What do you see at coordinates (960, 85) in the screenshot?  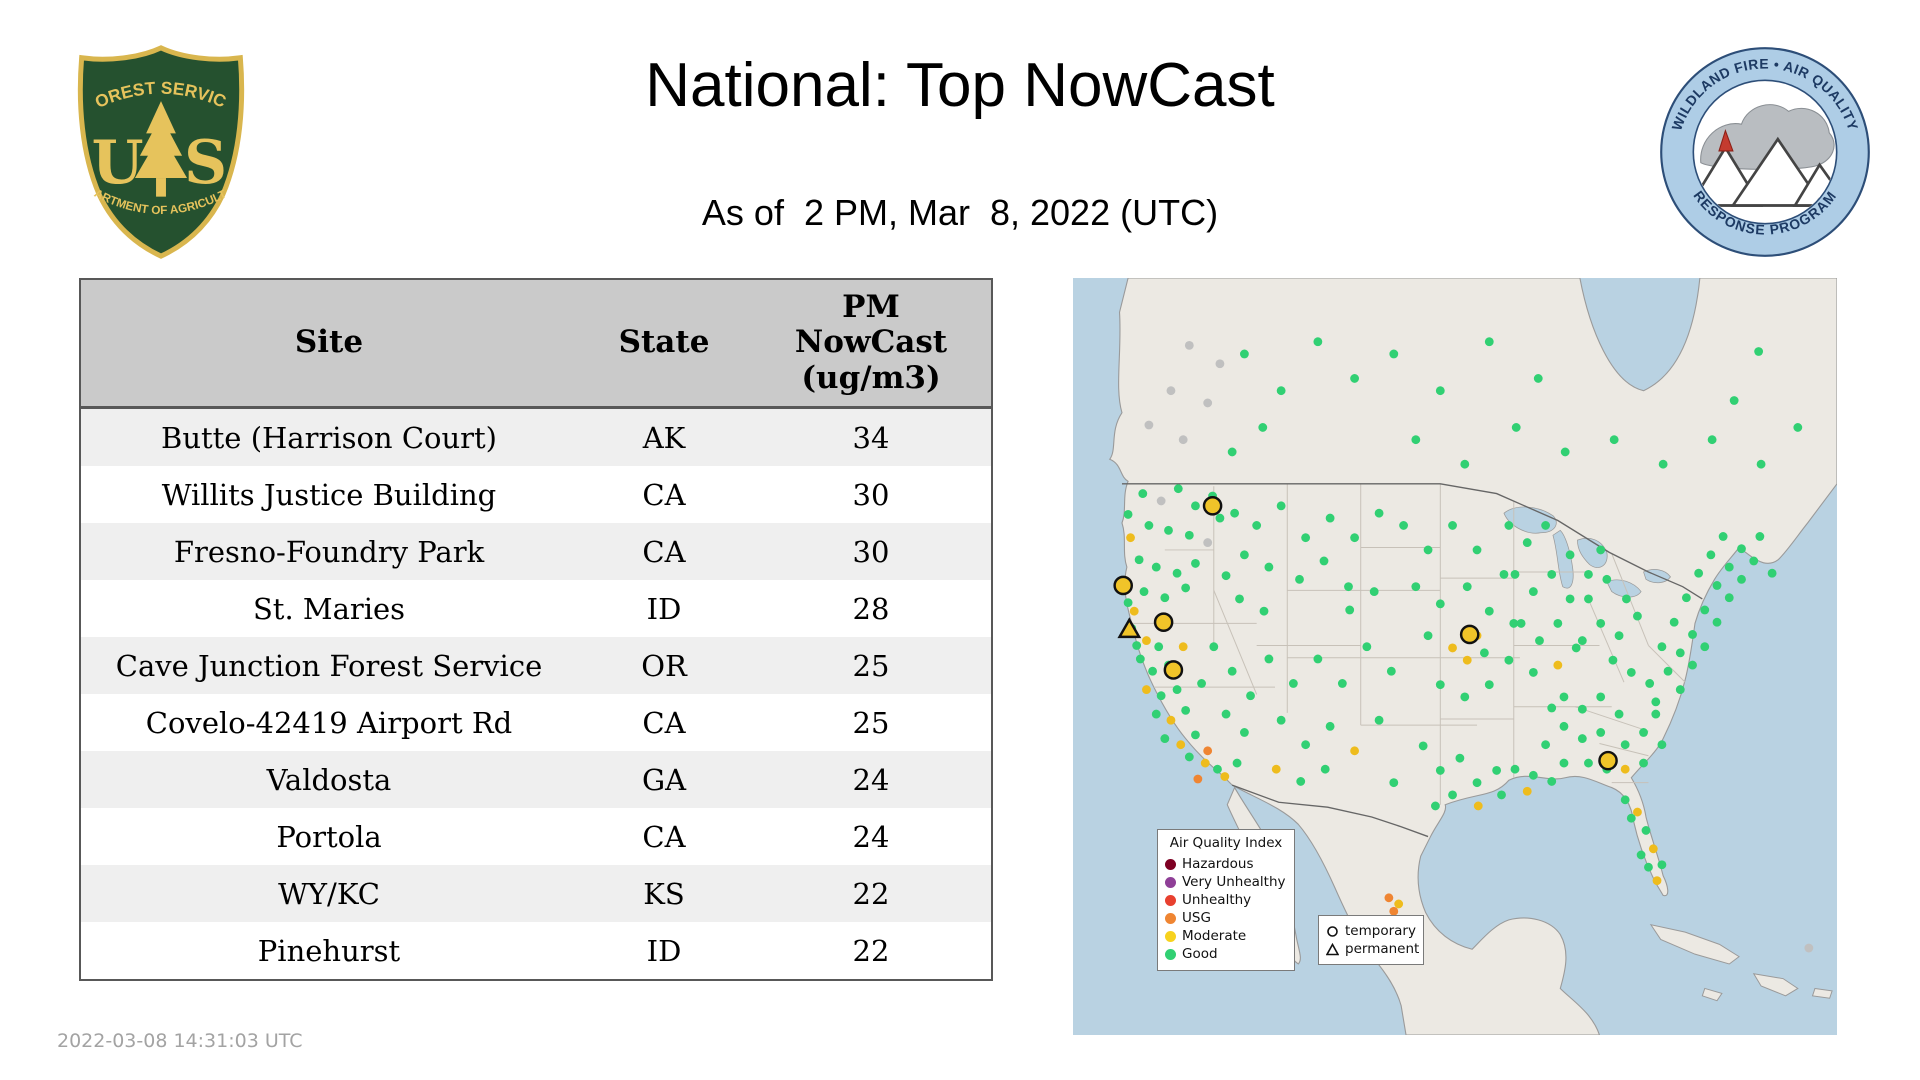 I see `page-title: National: Top NowCast` at bounding box center [960, 85].